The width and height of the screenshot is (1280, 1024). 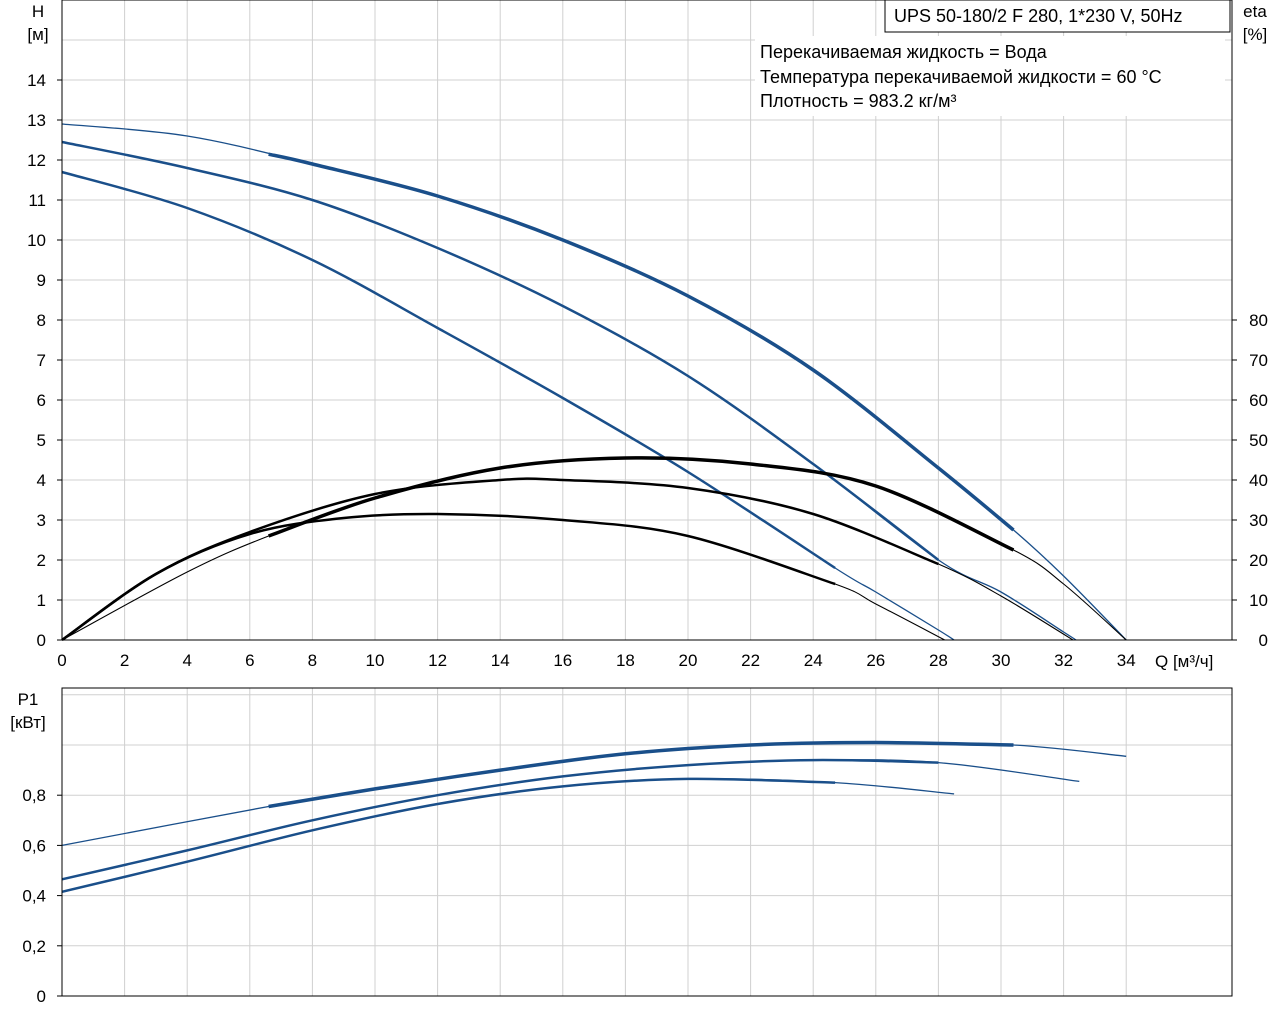 I want to click on y-left-tick-label: 6, so click(x=41, y=400).